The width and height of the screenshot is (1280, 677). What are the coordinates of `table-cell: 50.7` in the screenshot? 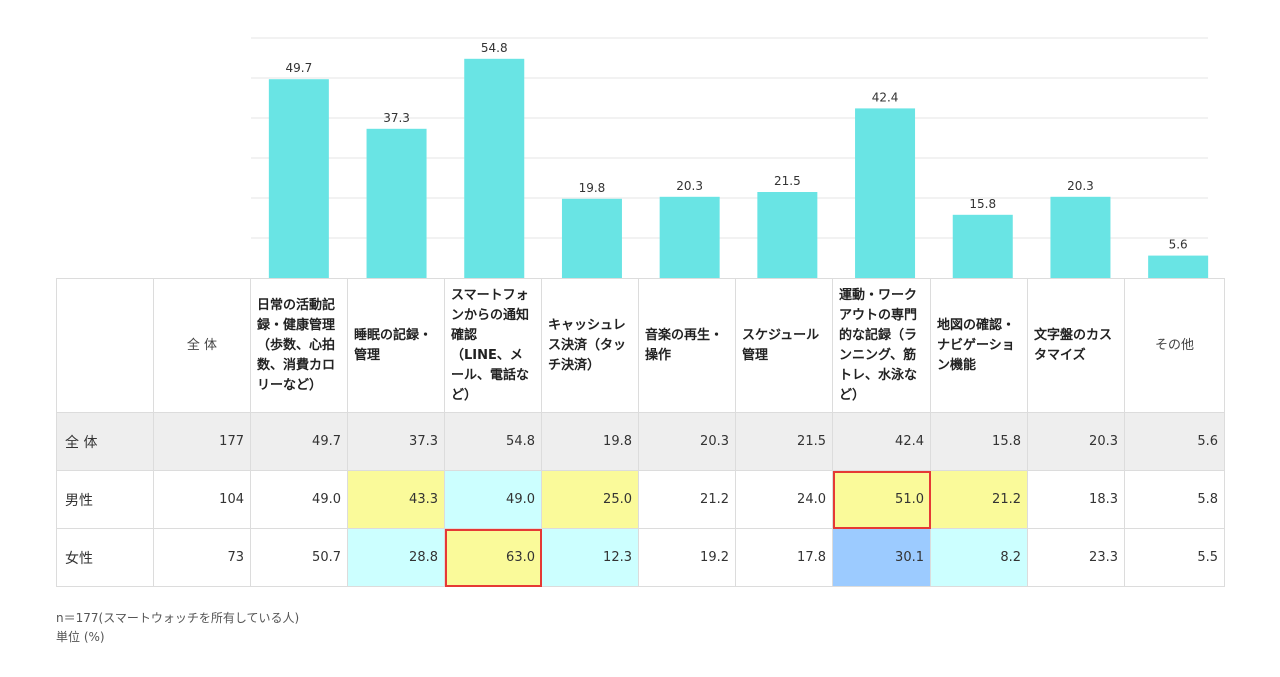 It's located at (299, 557).